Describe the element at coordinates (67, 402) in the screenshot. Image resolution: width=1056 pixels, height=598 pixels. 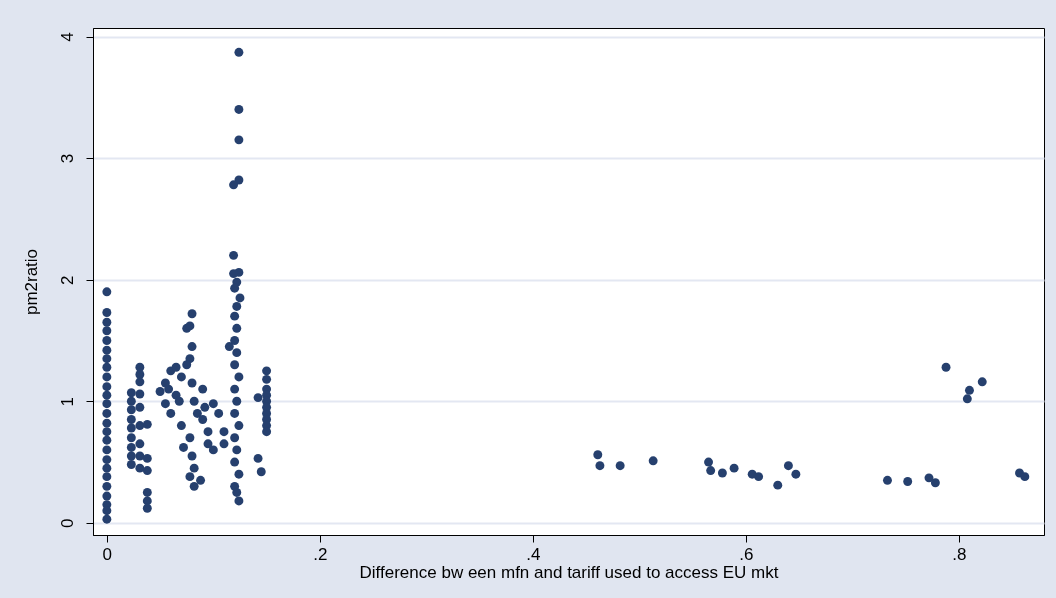
I see `y-tick-label: 1` at that location.